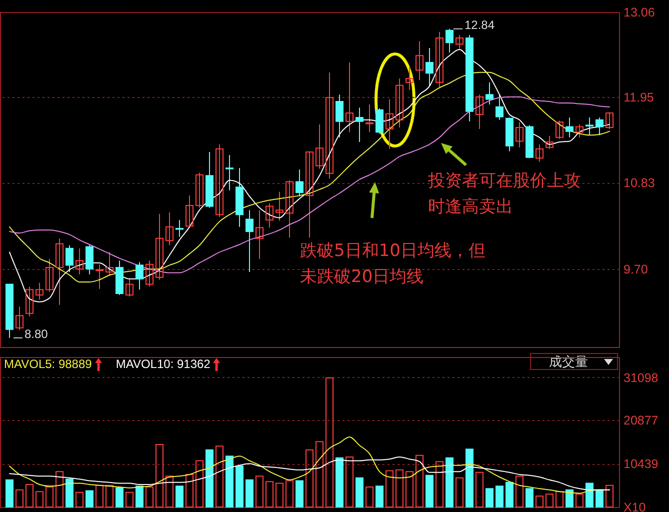 The image size is (669, 512). I want to click on y-tick-label: 20877, so click(641, 421).